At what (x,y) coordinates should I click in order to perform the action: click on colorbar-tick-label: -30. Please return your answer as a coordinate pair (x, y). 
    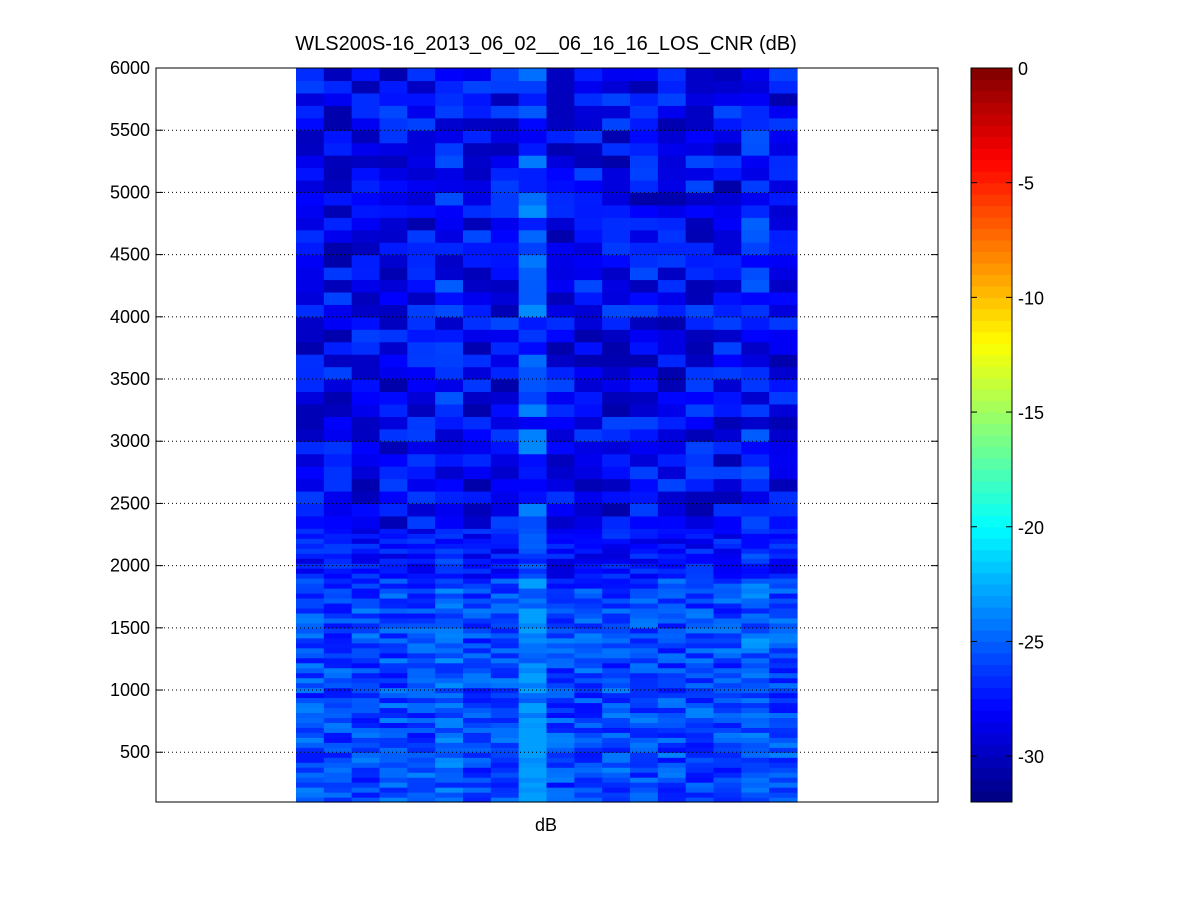
    Looking at the image, I should click on (1031, 757).